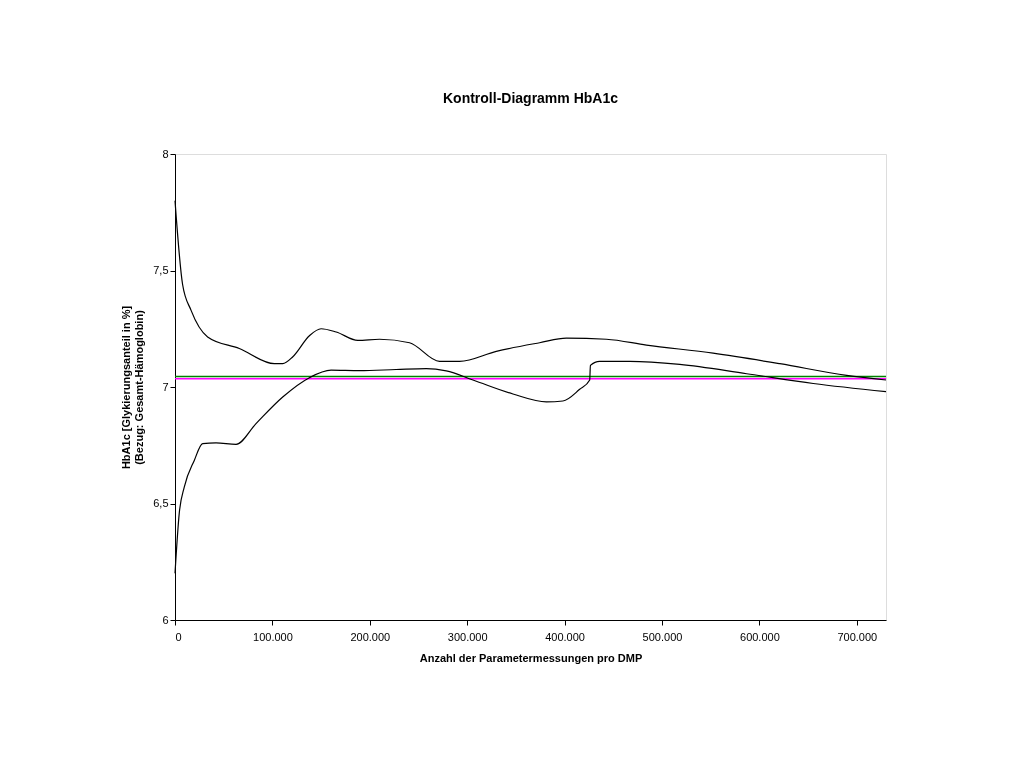 The height and width of the screenshot is (760, 1015). I want to click on x-axis-title: Anzahl der Parametermessungen pro DMP, so click(531, 657).